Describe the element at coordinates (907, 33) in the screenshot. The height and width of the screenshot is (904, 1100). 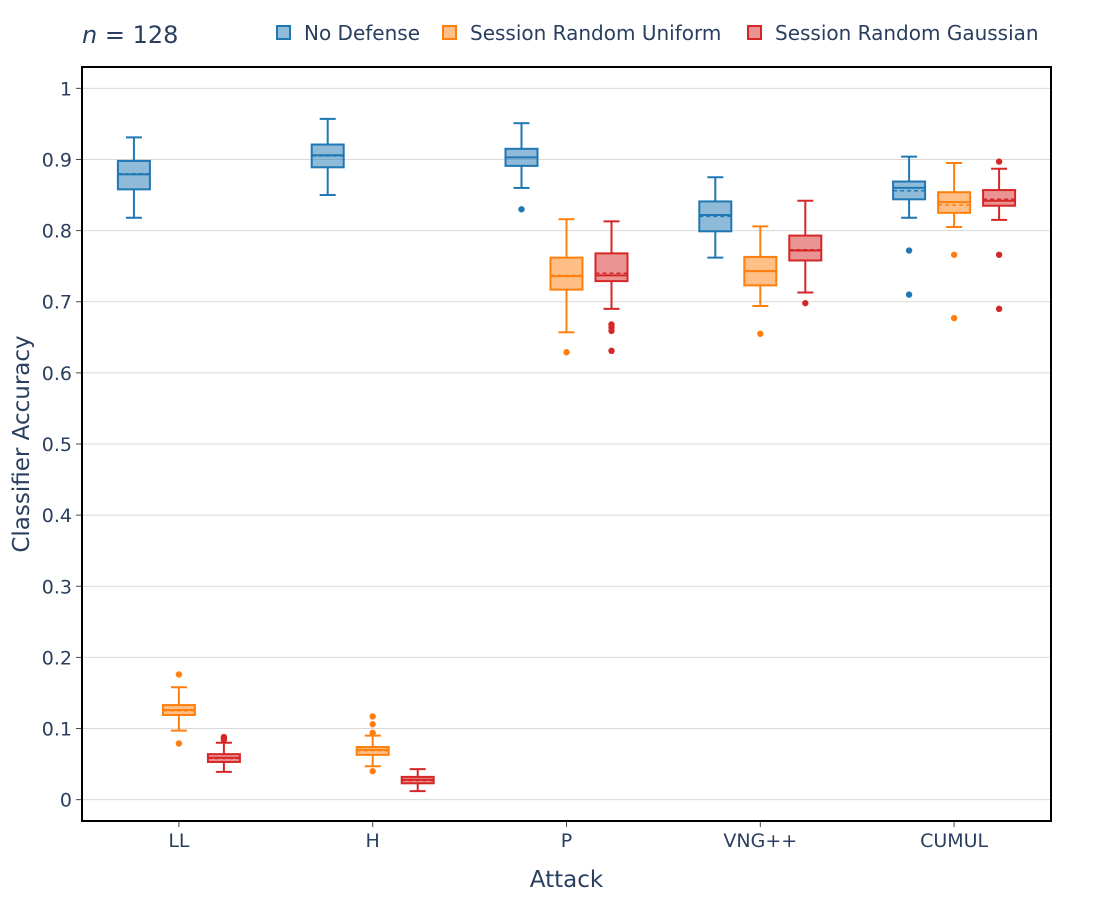
I see `legend-label: Session Random Gaussian` at that location.